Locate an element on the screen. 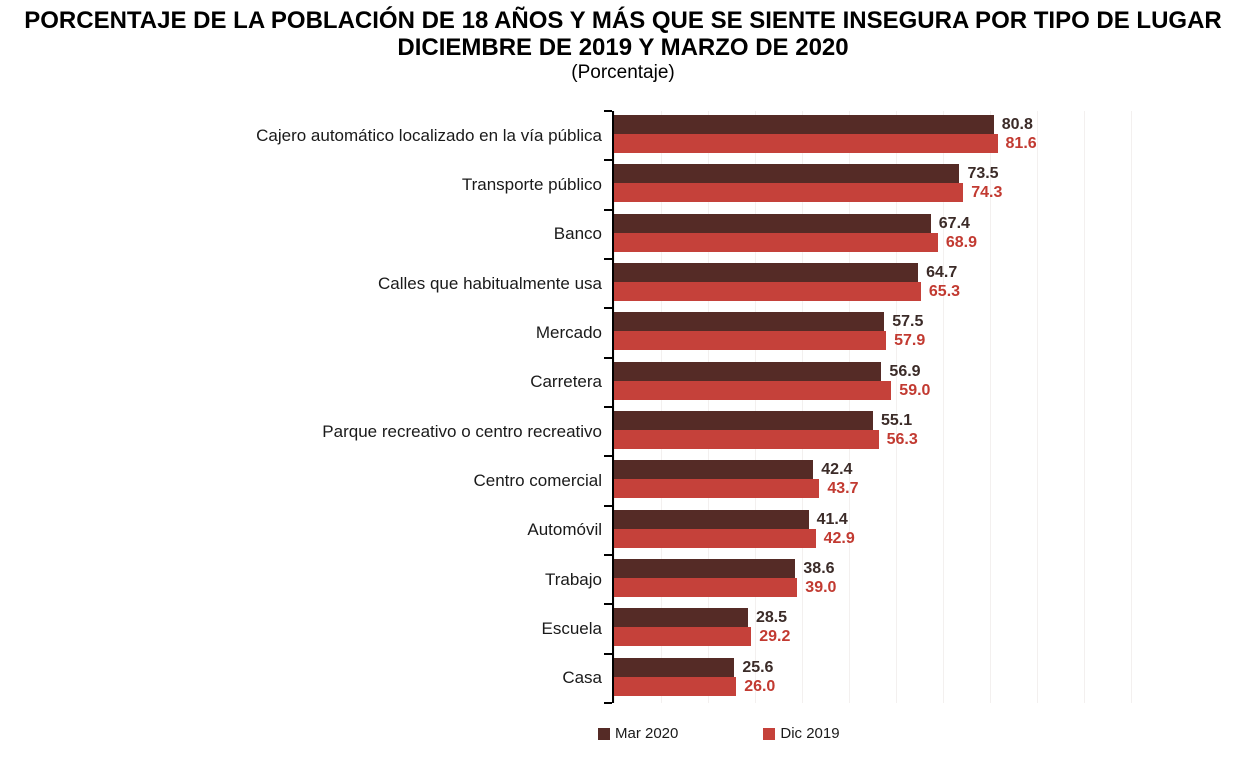 This screenshot has height=758, width=1246. chart-row: Centro comercial 42.4 43.7 is located at coordinates (623, 480).